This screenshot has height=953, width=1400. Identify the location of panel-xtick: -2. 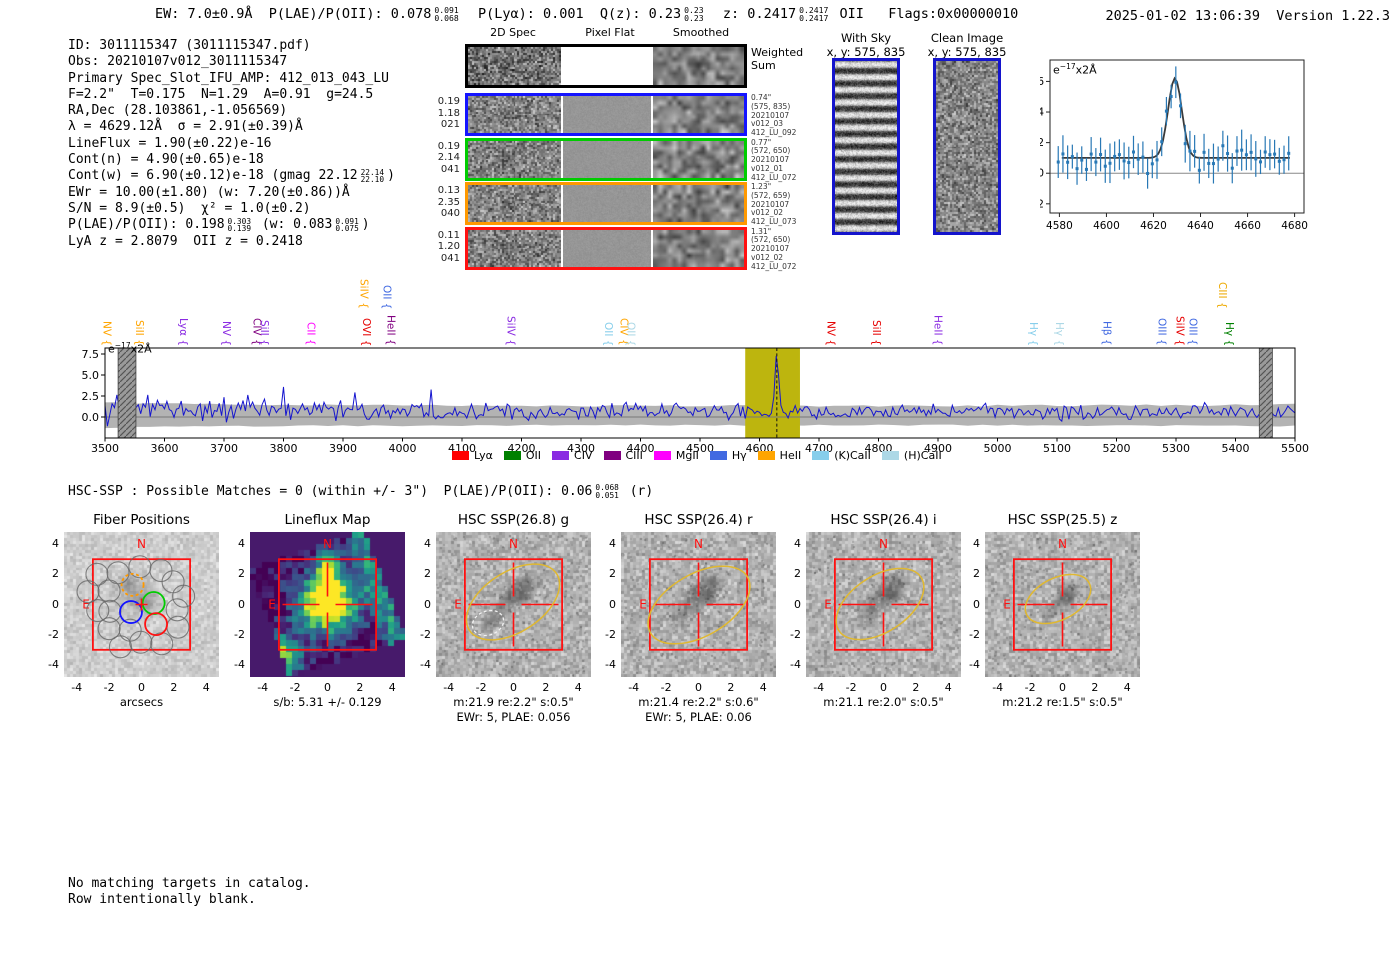
(295, 687).